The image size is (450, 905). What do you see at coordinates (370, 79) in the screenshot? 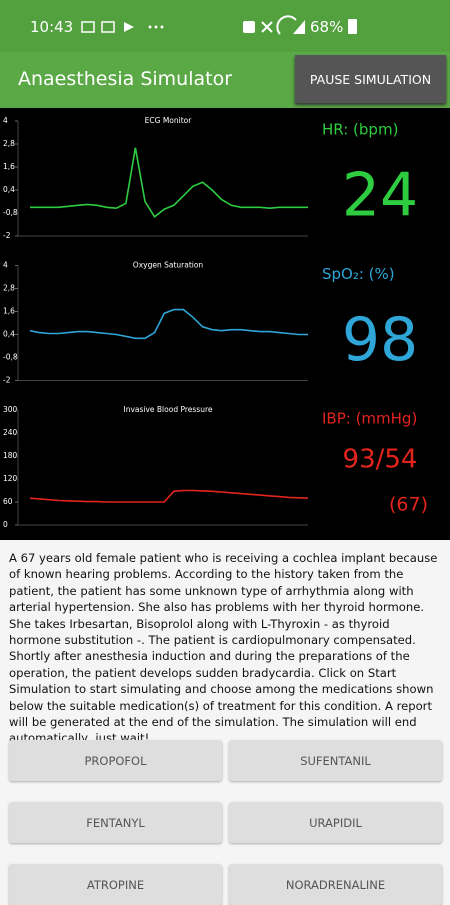
I see `pause-button: PAUSE SIMULATION` at bounding box center [370, 79].